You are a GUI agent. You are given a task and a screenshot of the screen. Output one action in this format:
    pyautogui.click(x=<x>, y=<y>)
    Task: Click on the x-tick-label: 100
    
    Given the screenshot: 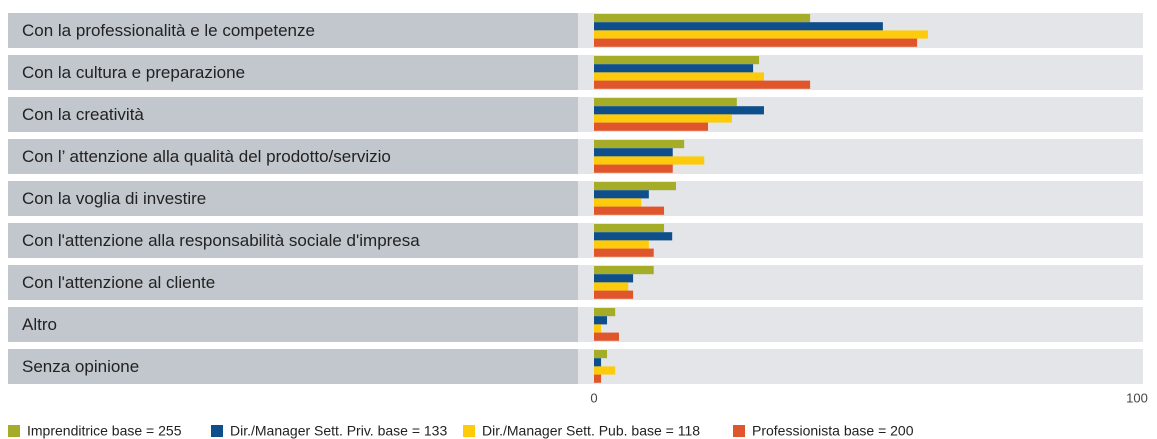 What is the action you would take?
    pyautogui.click(x=1137, y=397)
    